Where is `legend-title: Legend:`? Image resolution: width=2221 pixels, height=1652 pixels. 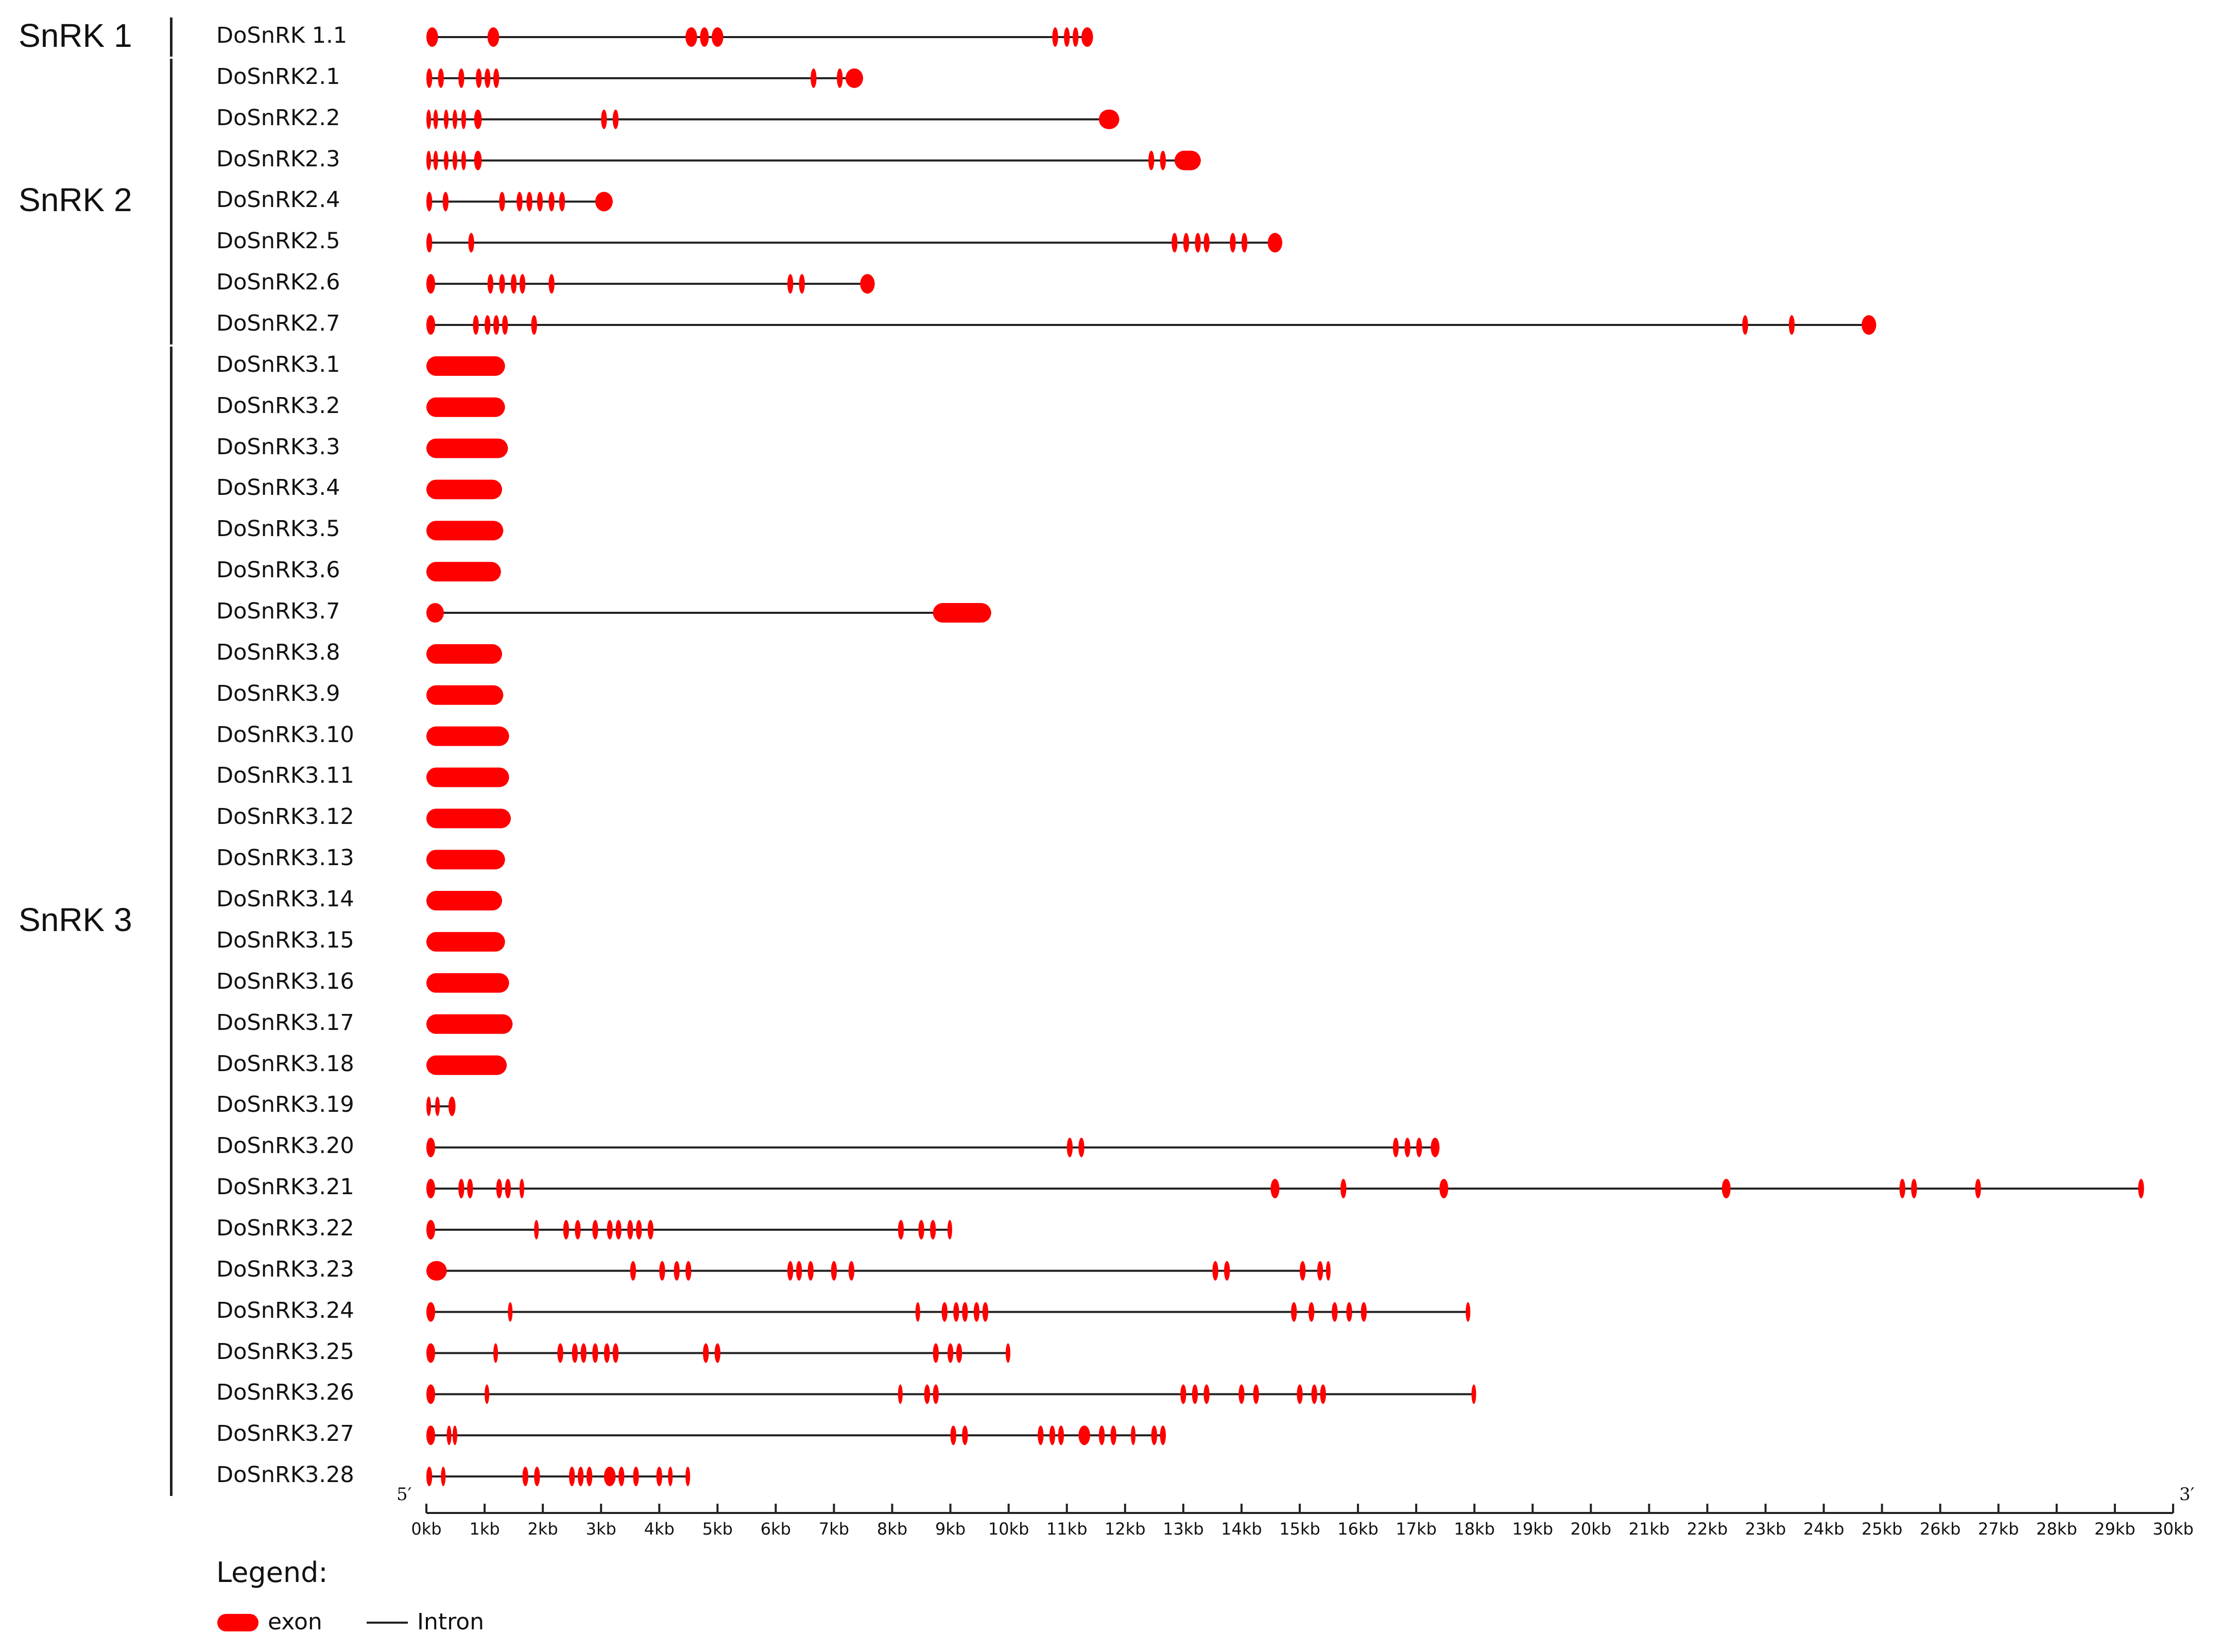
legend-title: Legend: is located at coordinates (272, 1572).